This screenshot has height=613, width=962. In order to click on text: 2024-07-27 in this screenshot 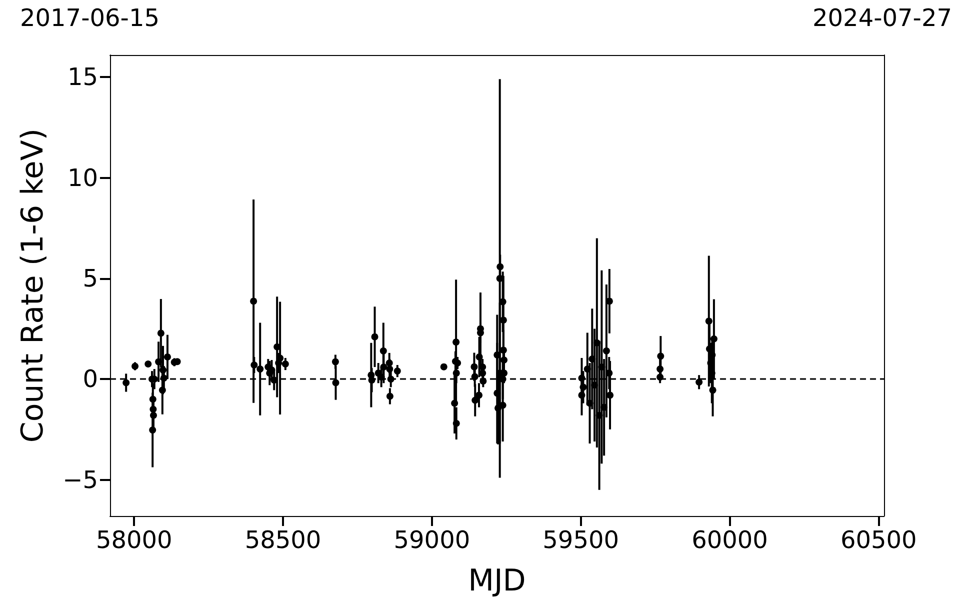, I will do `click(882, 18)`.